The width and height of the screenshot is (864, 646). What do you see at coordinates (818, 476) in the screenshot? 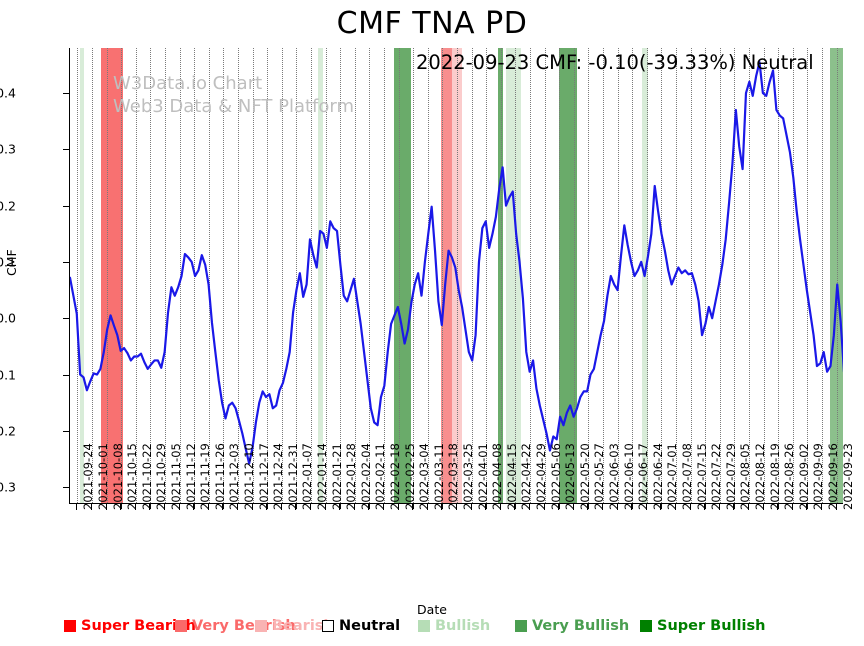
I see `x-tick-label: 2022-09-09` at bounding box center [818, 476].